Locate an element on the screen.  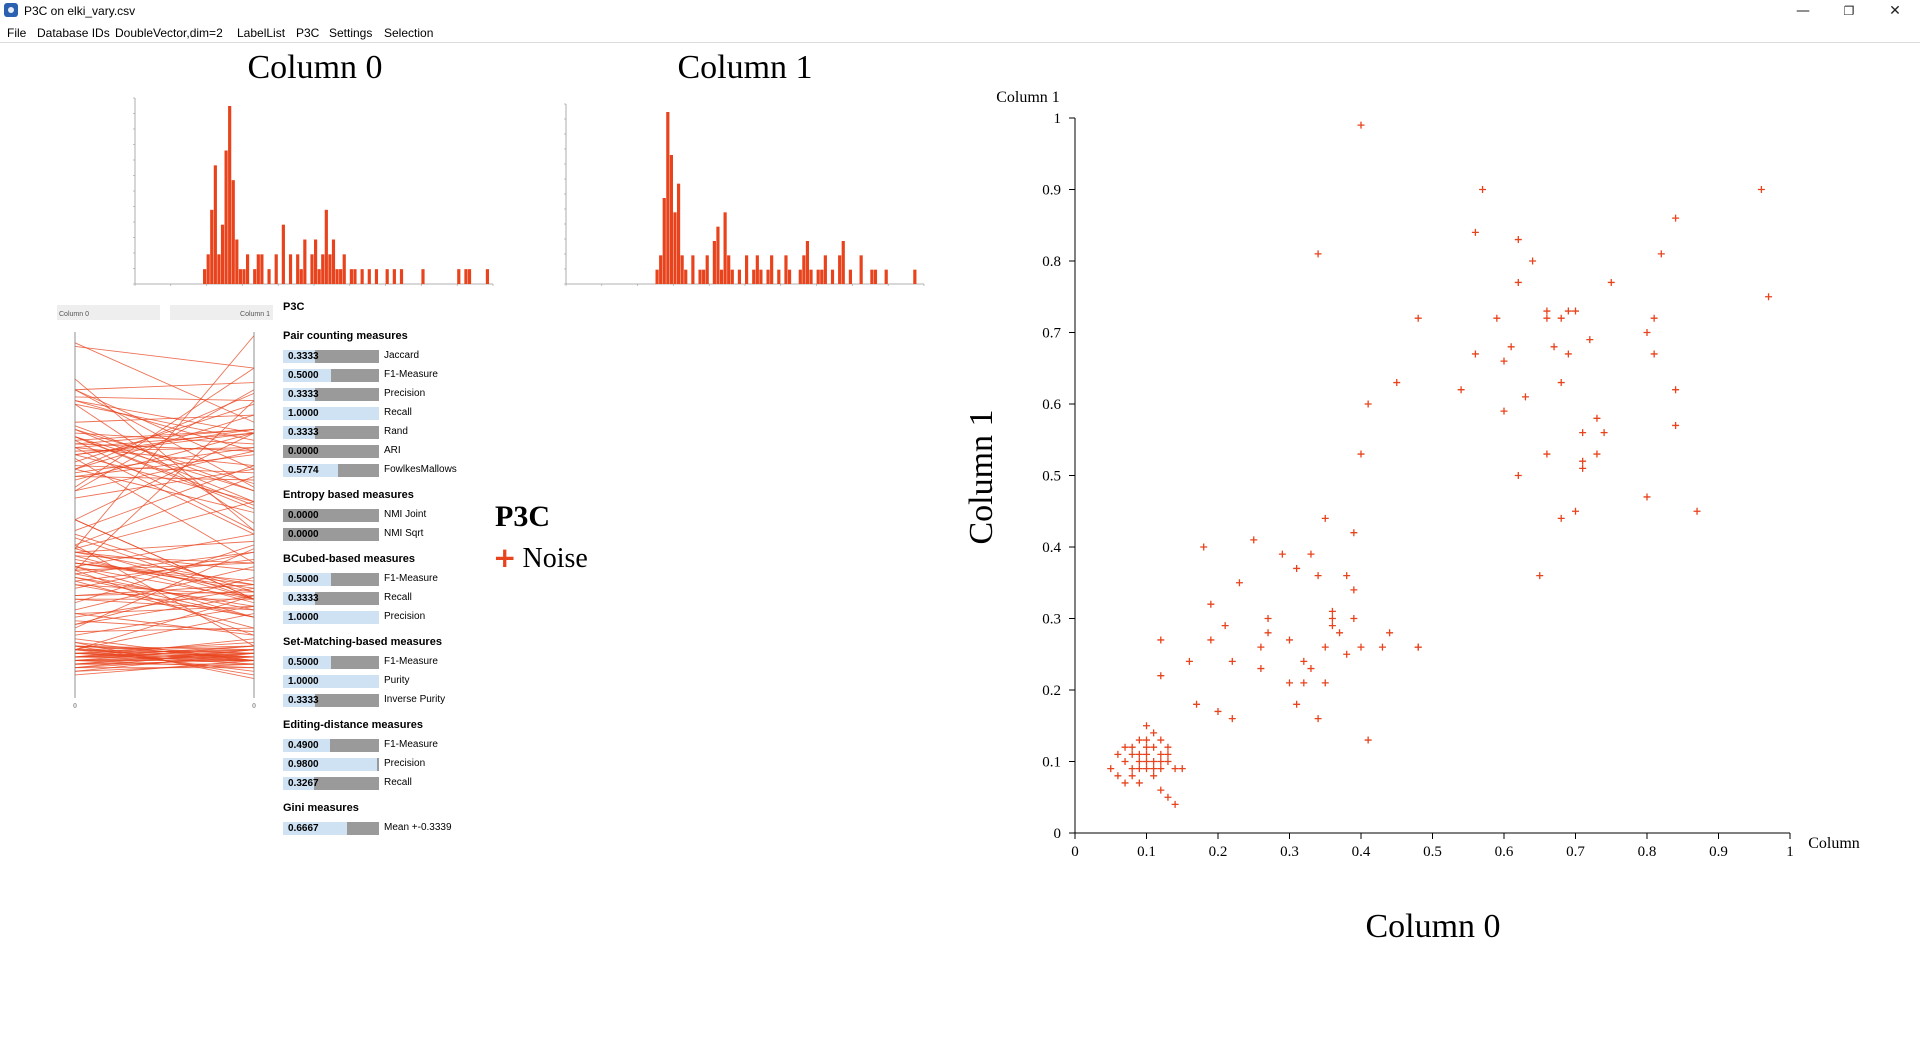
measure-value: 0.3267 is located at coordinates (303, 783).